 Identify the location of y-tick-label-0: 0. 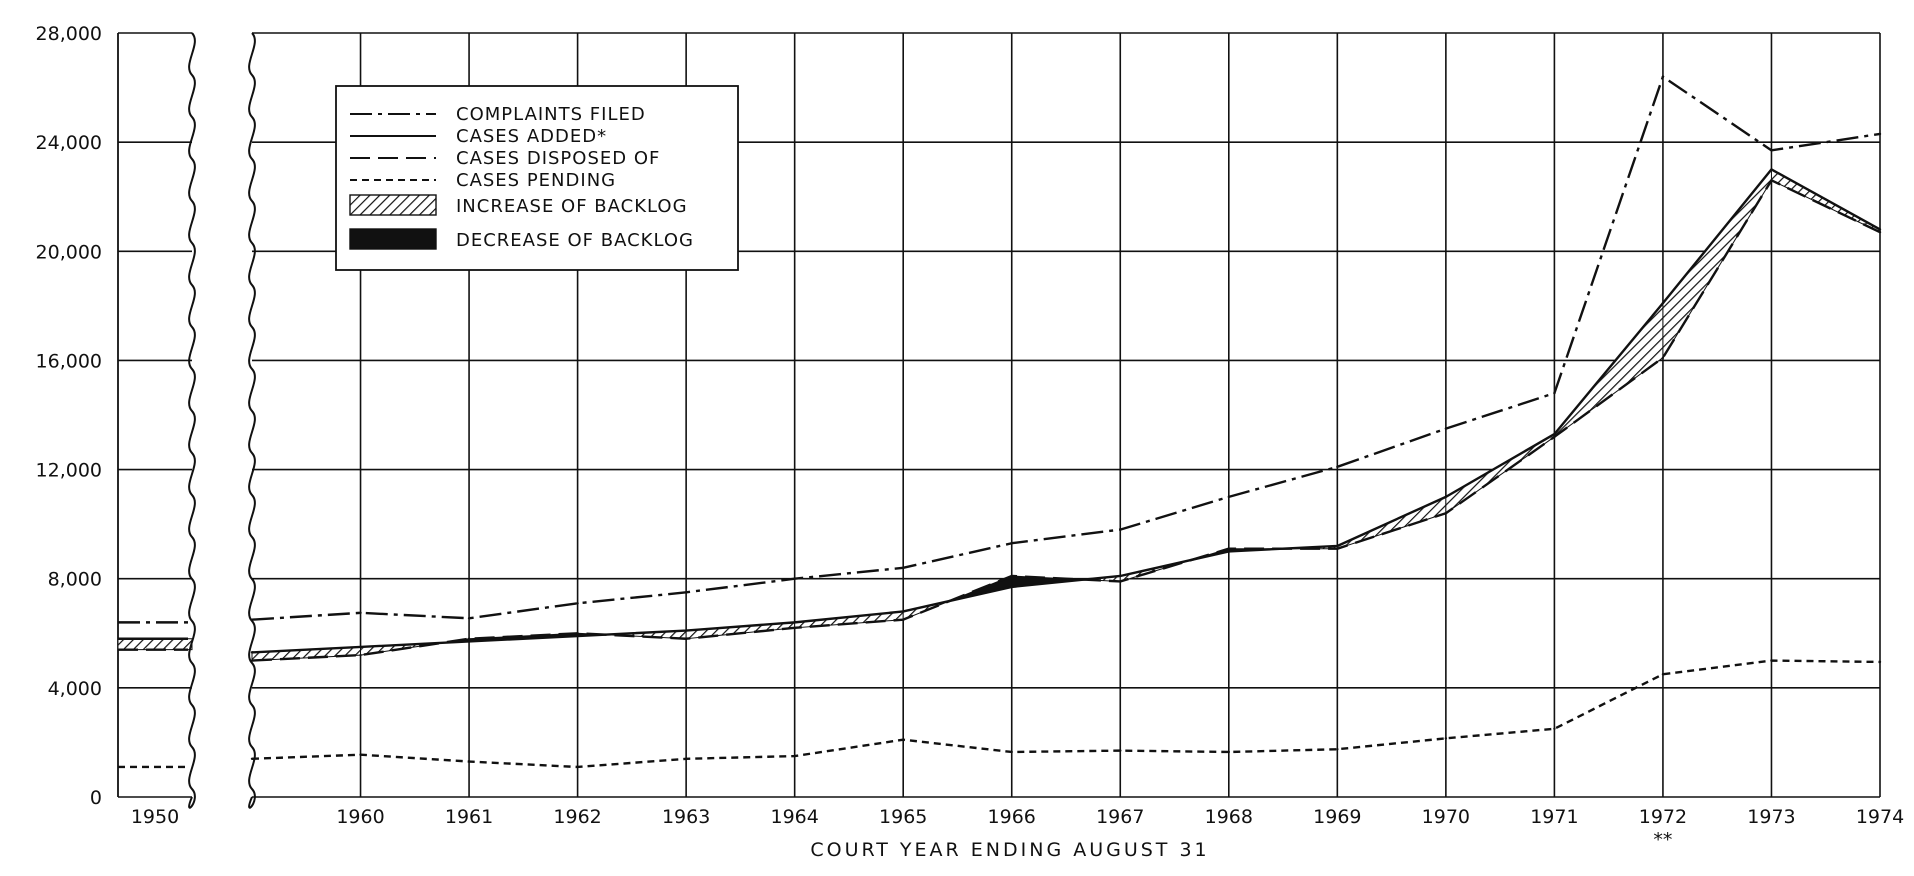
(96, 798).